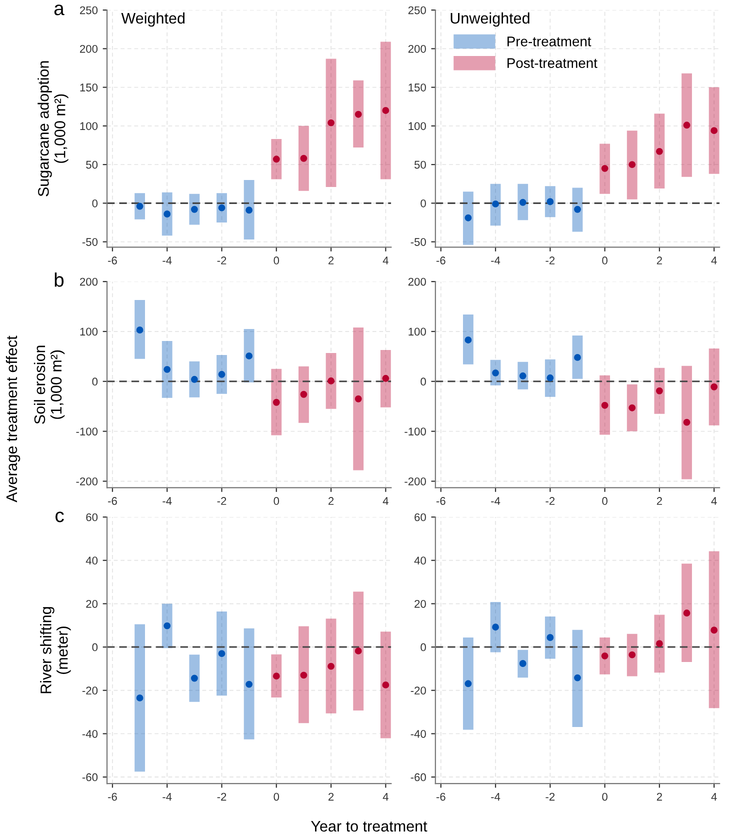 The height and width of the screenshot is (838, 738). Describe the element at coordinates (59, 10) in the screenshot. I see `text: a` at that location.